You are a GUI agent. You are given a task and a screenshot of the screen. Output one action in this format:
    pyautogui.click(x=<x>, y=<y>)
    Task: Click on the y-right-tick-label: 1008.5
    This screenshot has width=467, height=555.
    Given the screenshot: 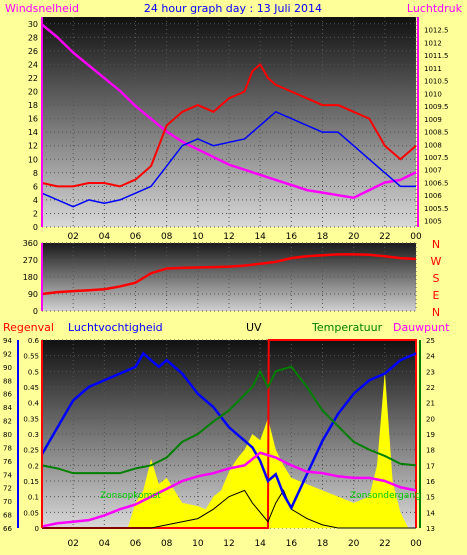 What is the action you would take?
    pyautogui.click(x=436, y=133)
    